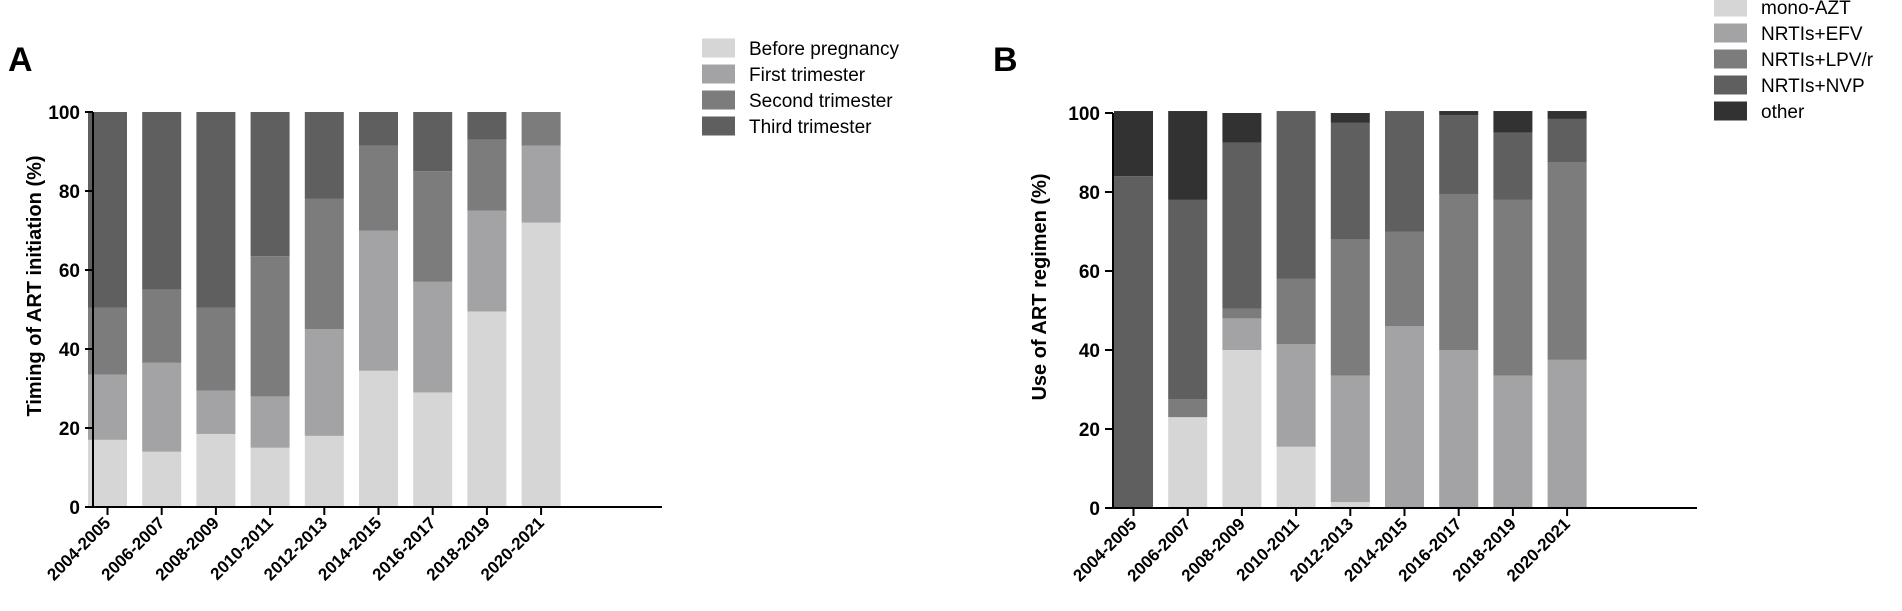 This screenshot has height=611, width=1902. I want to click on legend-label: Third trimester, so click(810, 127).